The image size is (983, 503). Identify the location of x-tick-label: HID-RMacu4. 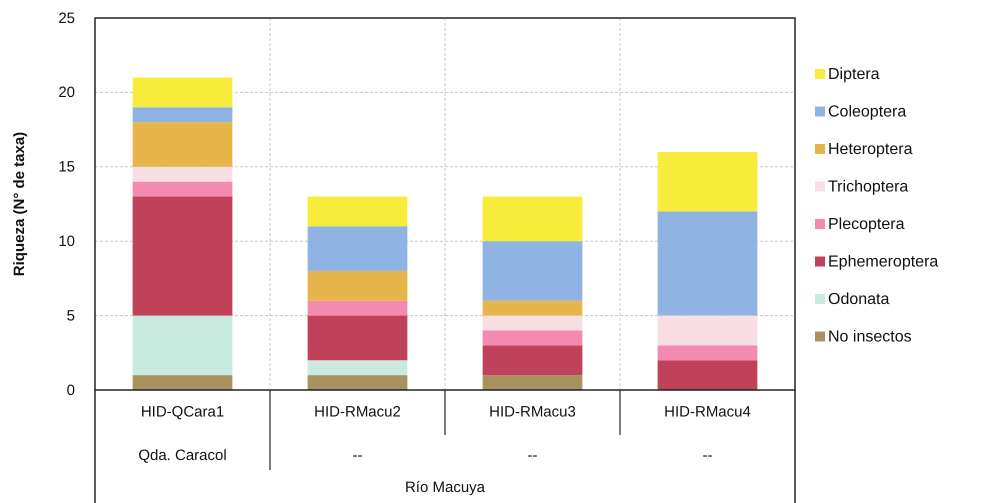
(707, 412).